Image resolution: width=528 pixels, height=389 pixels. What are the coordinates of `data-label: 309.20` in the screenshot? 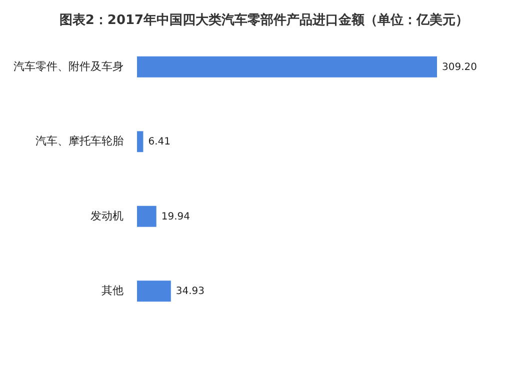 It's located at (459, 67).